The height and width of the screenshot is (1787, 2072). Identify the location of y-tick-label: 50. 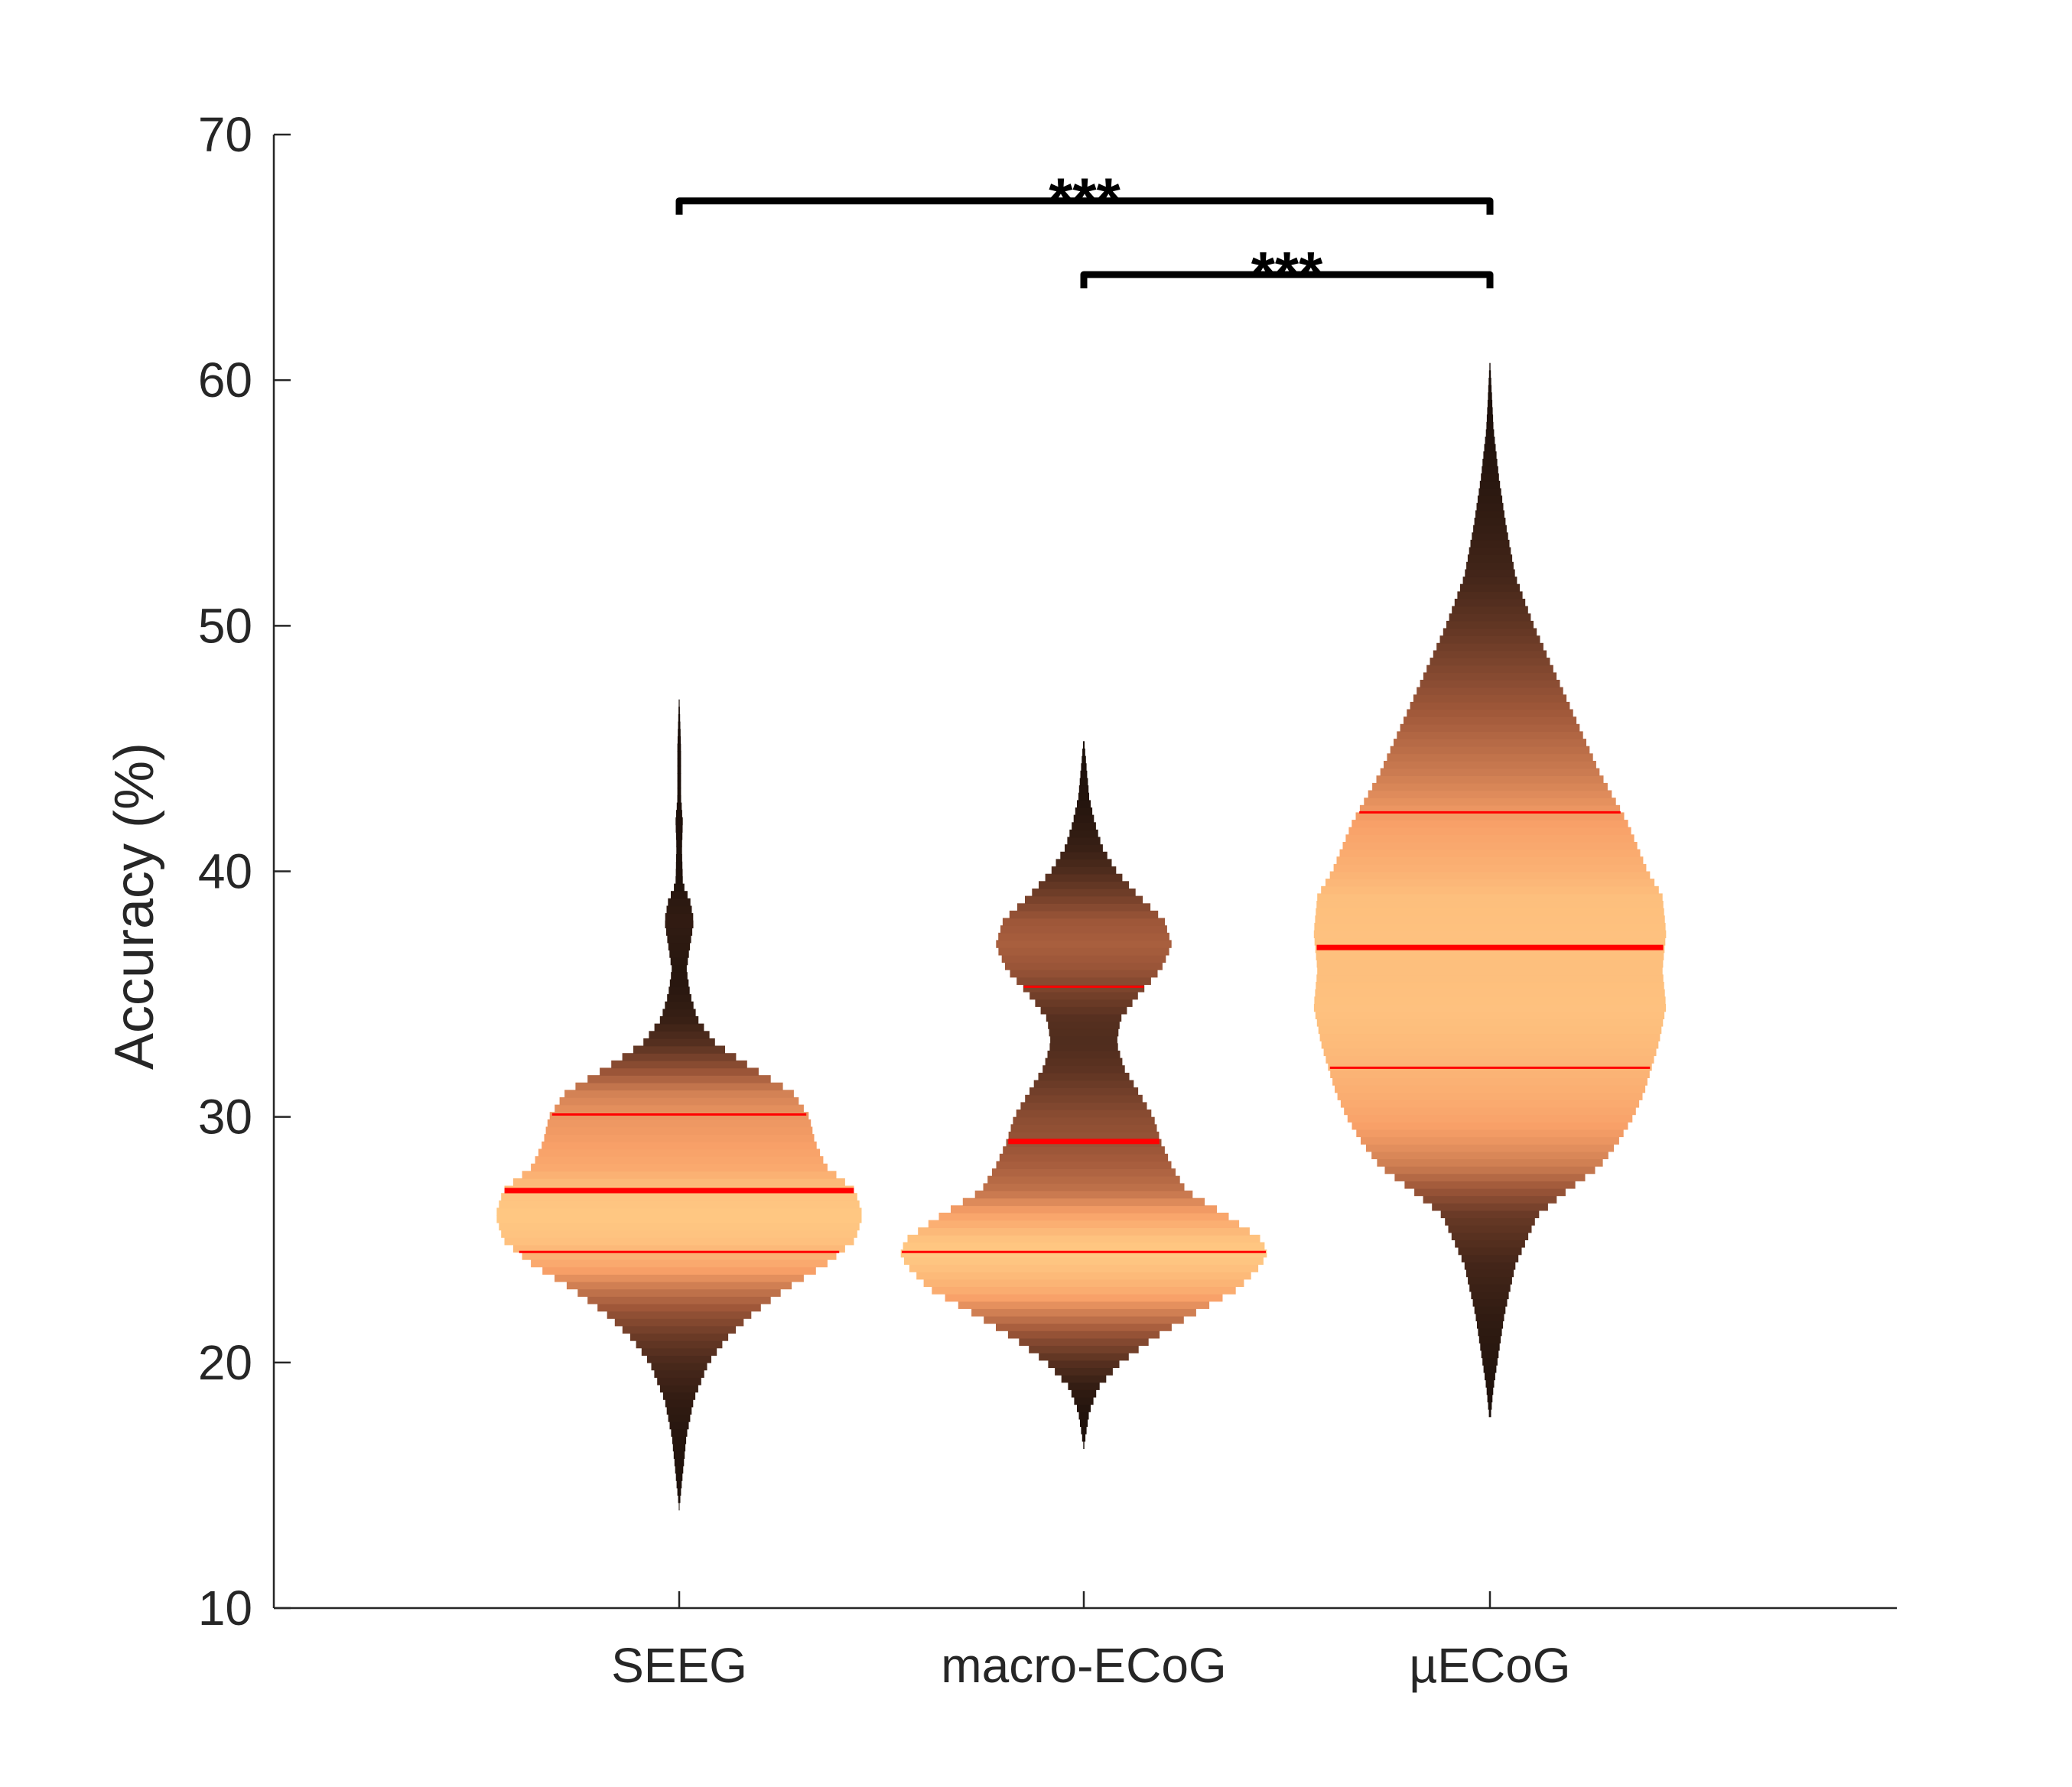
(225, 625).